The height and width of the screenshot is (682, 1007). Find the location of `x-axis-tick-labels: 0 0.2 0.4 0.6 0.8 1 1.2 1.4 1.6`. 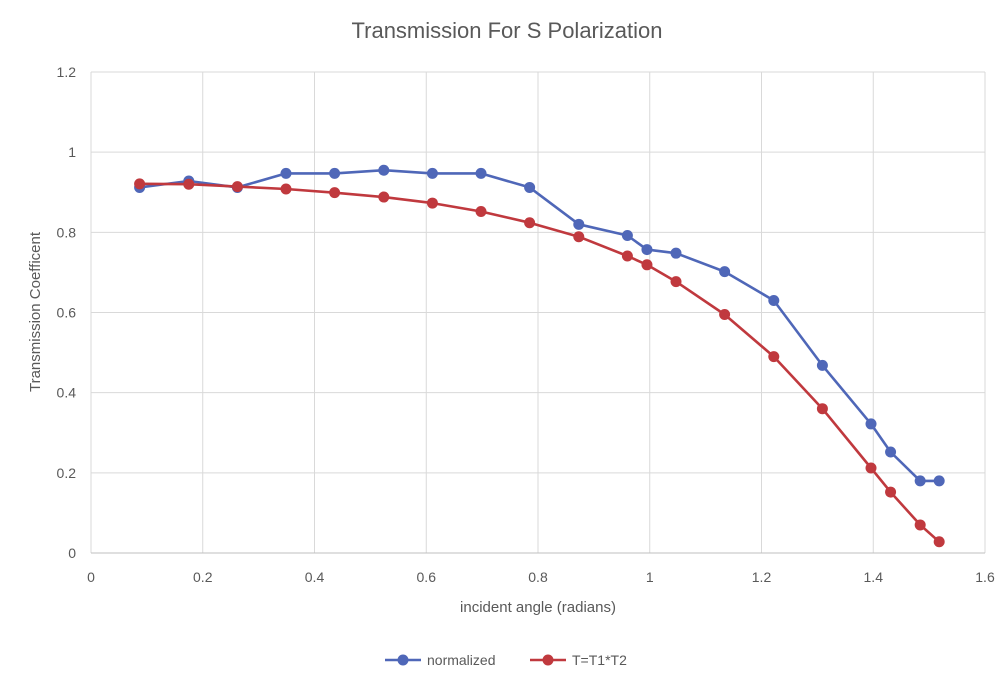

x-axis-tick-labels: 0 0.2 0.4 0.6 0.8 1 1.2 1.4 1.6 is located at coordinates (541, 577).